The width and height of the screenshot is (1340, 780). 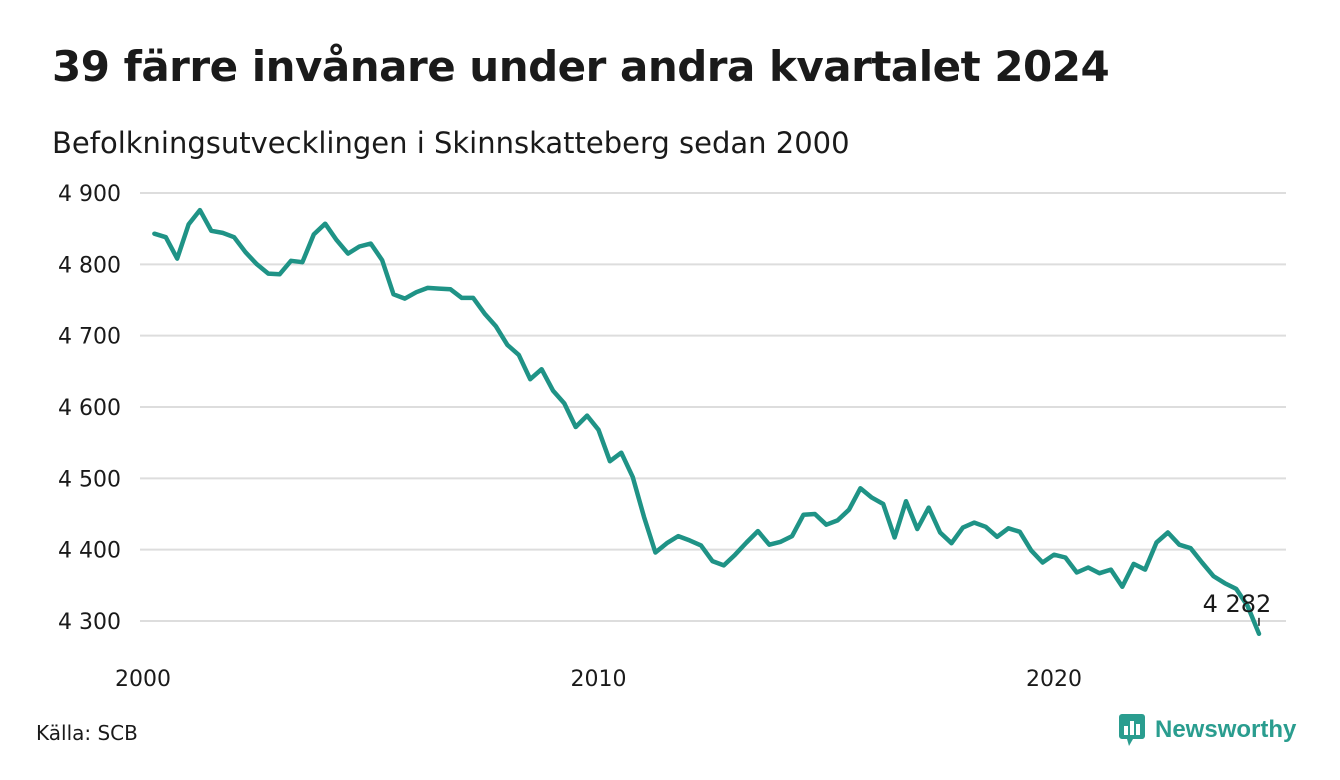 What do you see at coordinates (599, 679) in the screenshot?
I see `x-tick-label: 2010` at bounding box center [599, 679].